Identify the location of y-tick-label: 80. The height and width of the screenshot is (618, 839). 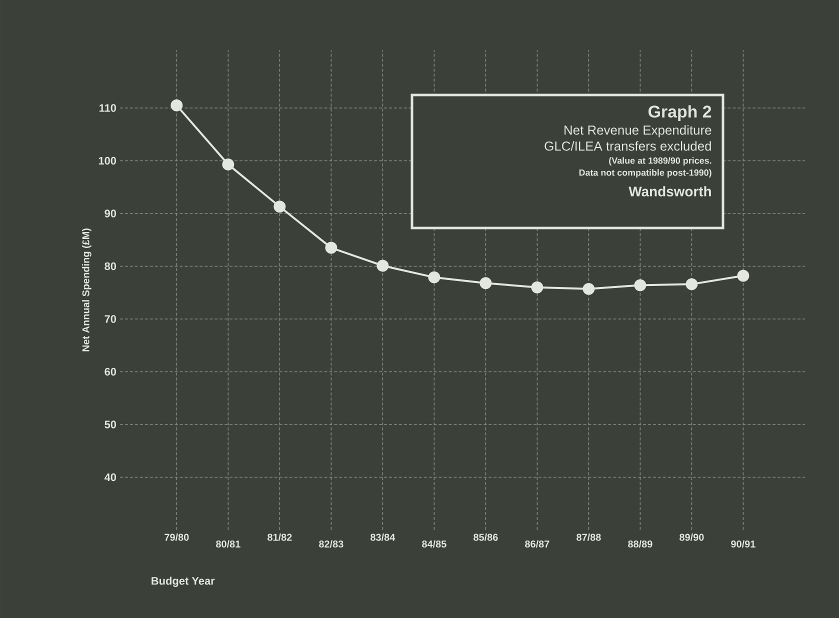
(110, 266).